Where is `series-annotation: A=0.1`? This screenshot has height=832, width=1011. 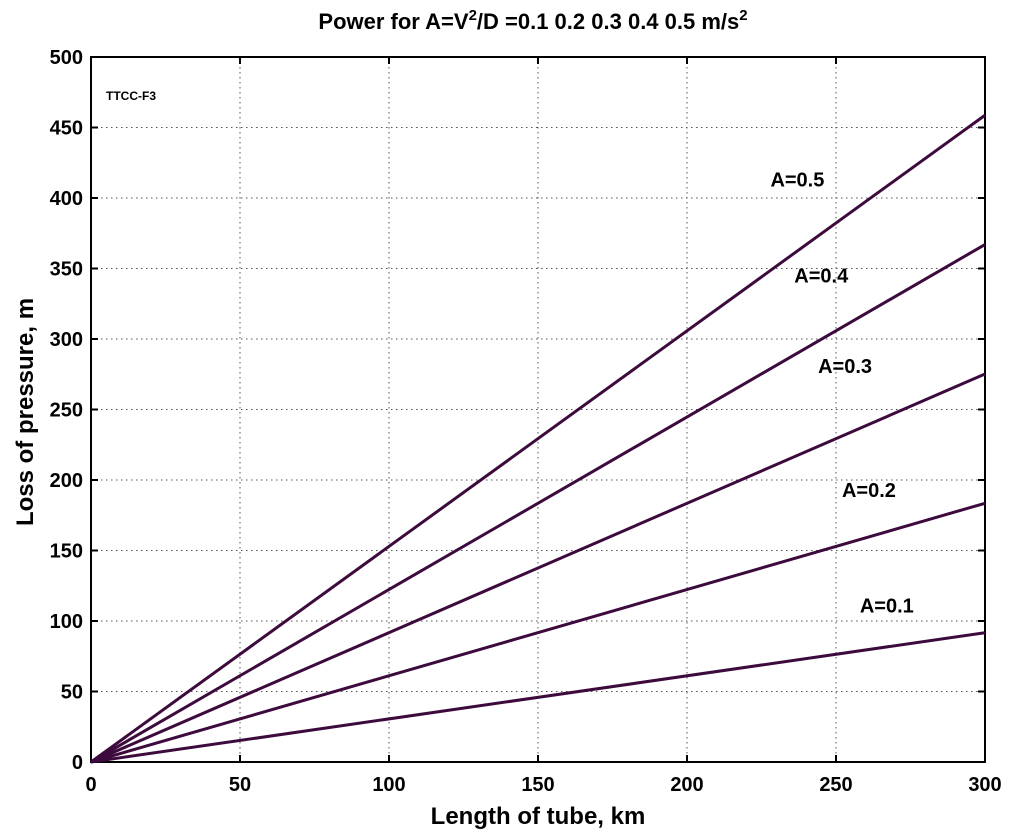
series-annotation: A=0.1 is located at coordinates (887, 607).